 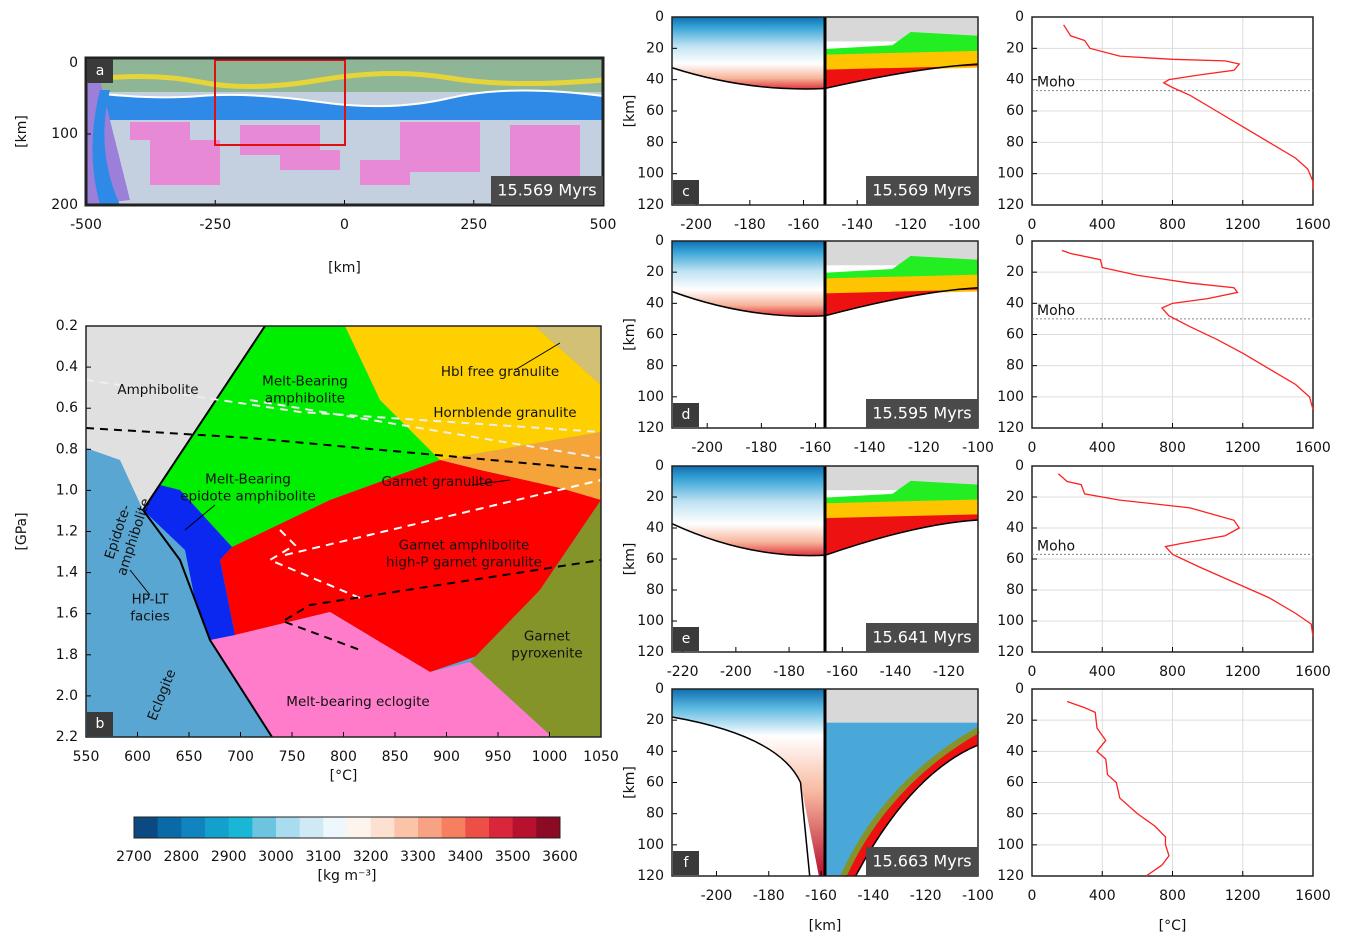 I want to click on colorbar-tick-label: 3500, so click(x=513, y=857).